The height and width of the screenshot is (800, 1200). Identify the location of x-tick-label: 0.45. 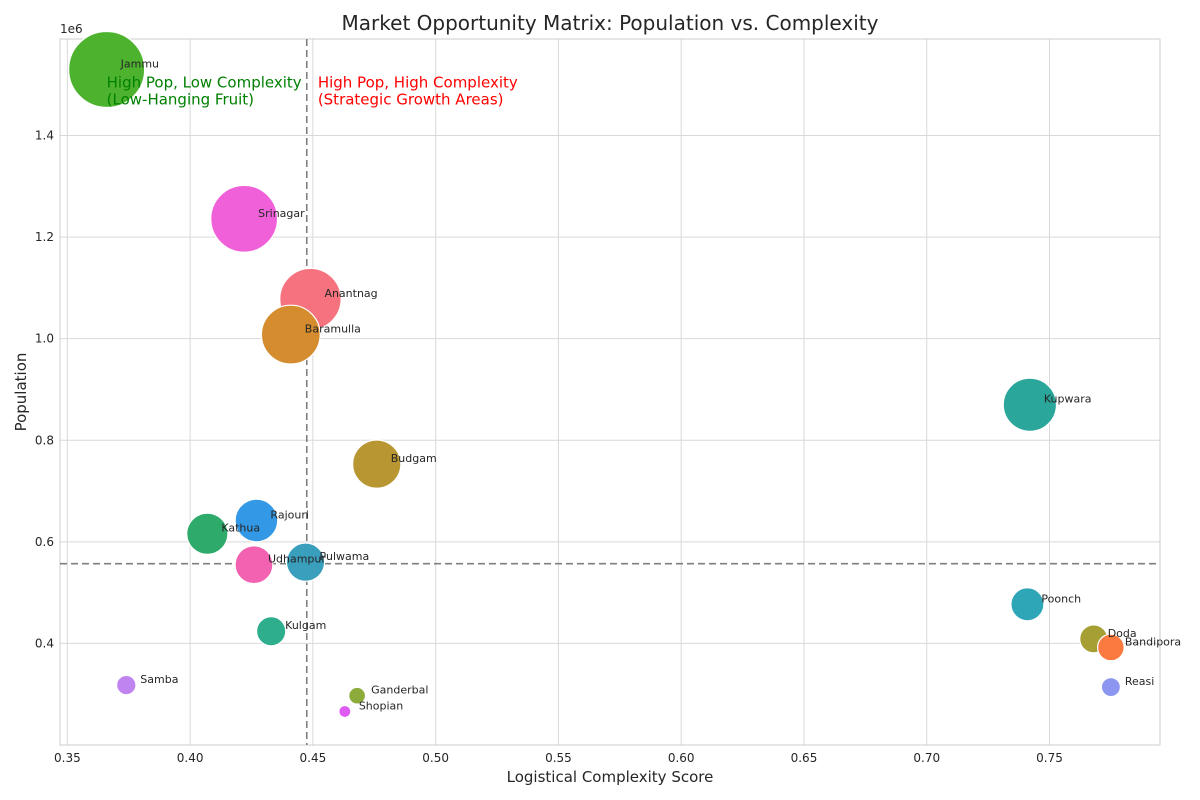
(313, 758).